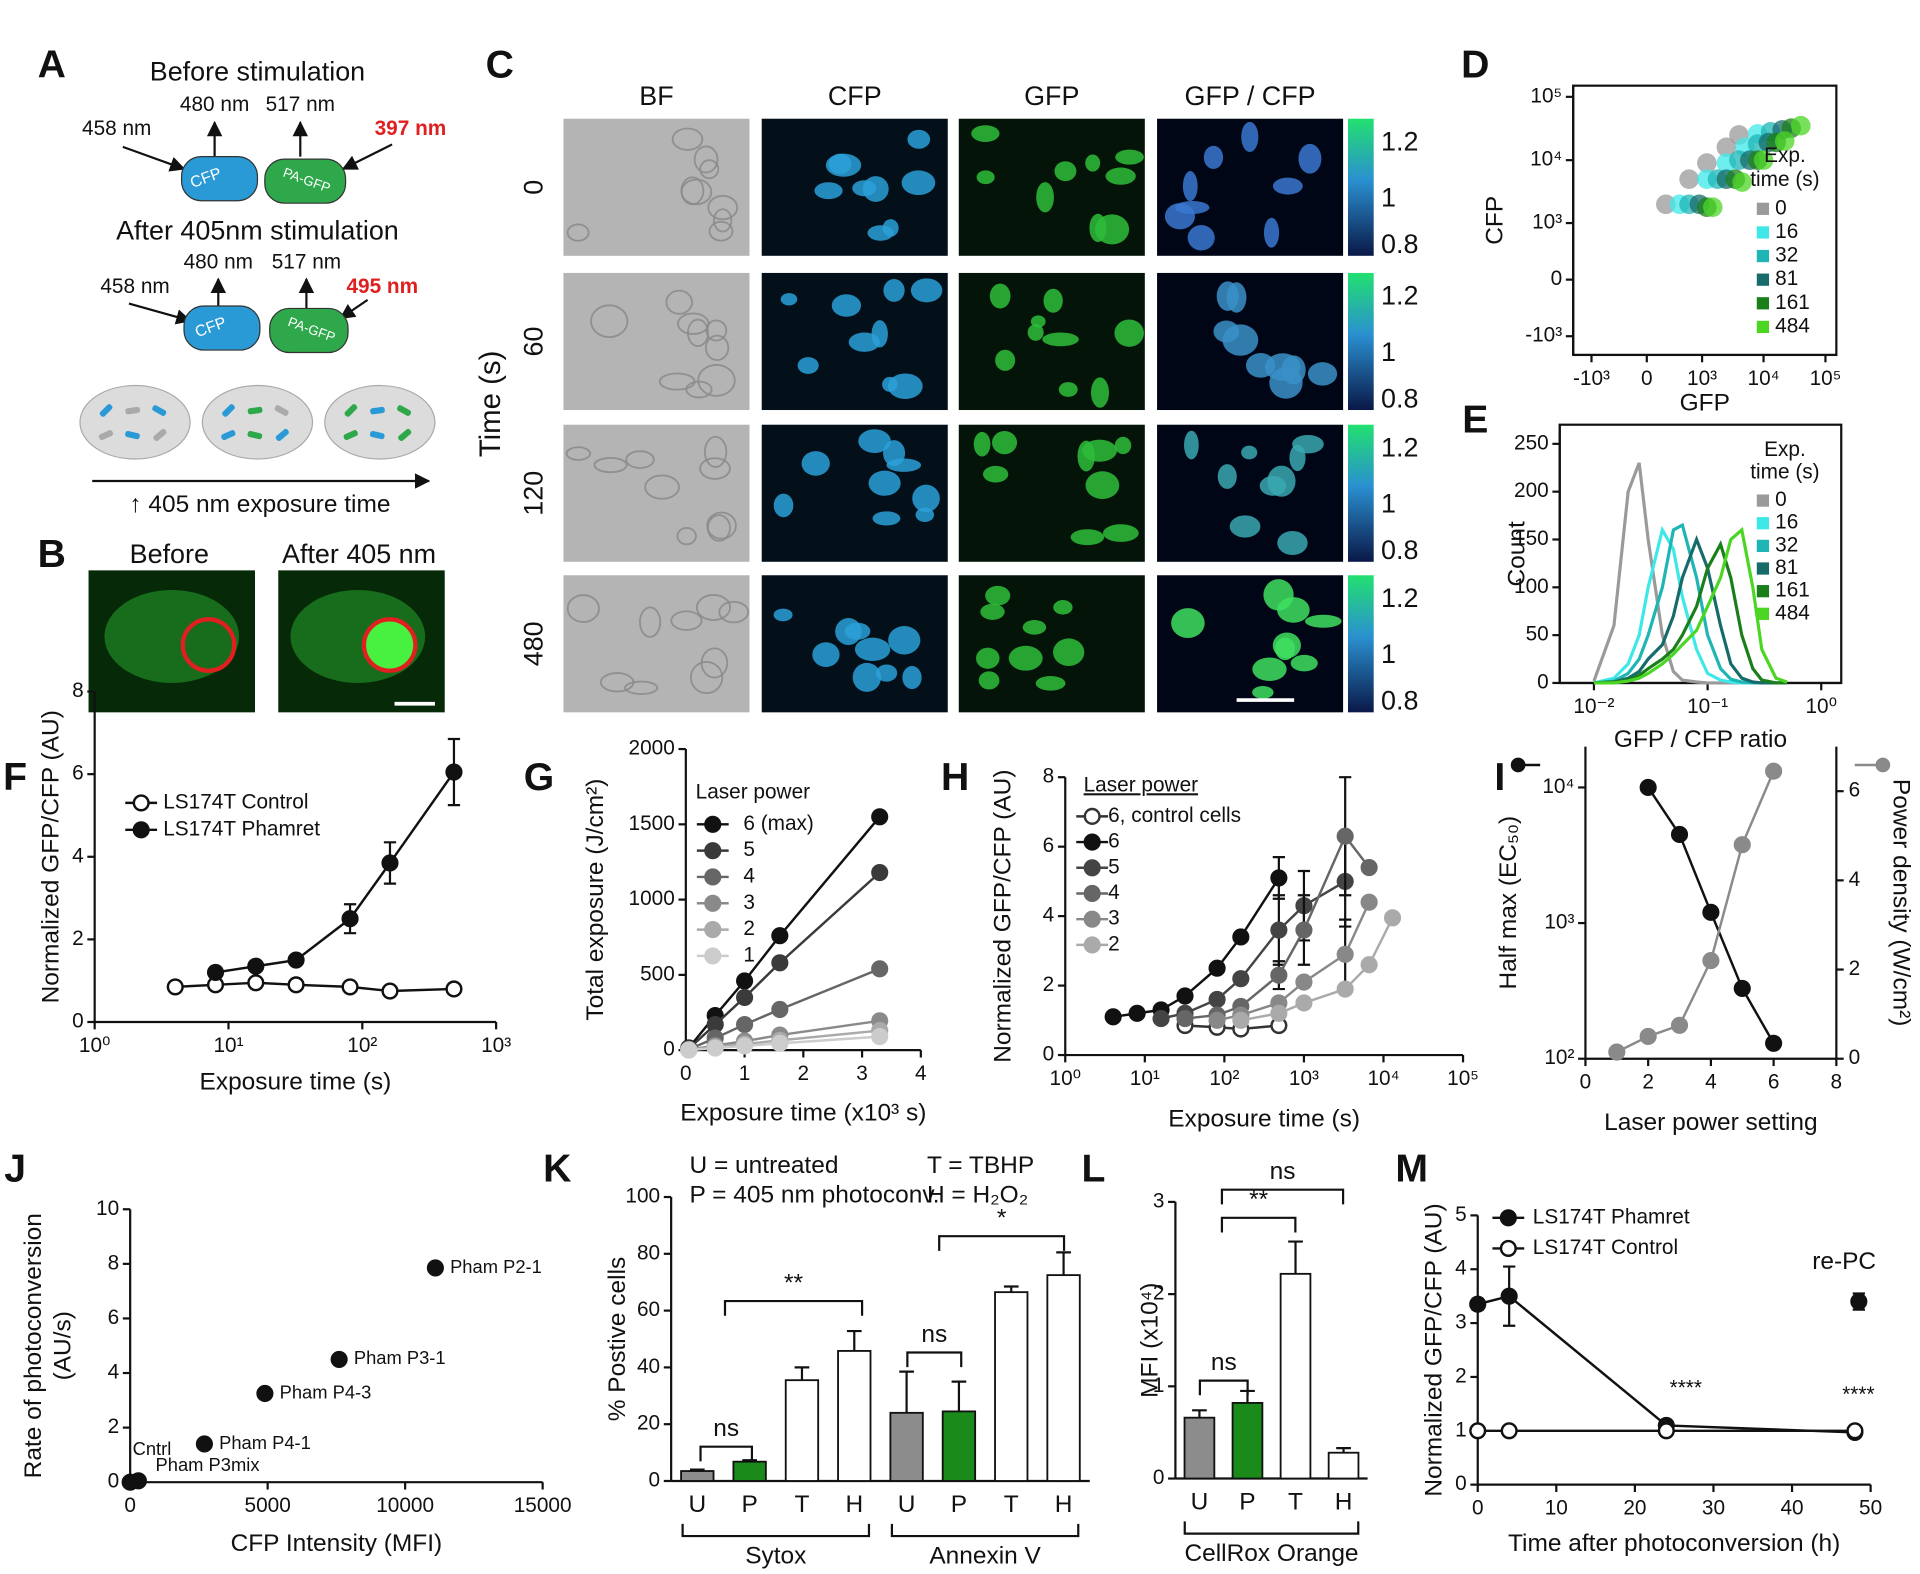 The height and width of the screenshot is (1574, 1920). What do you see at coordinates (1388, 504) in the screenshot?
I see `colorbar-tick-label: 1` at bounding box center [1388, 504].